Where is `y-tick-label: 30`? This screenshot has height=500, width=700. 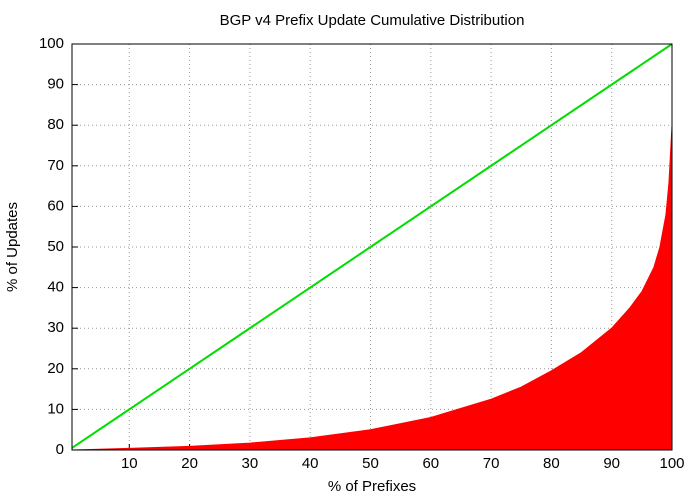 y-tick-label: 30 is located at coordinates (55, 327).